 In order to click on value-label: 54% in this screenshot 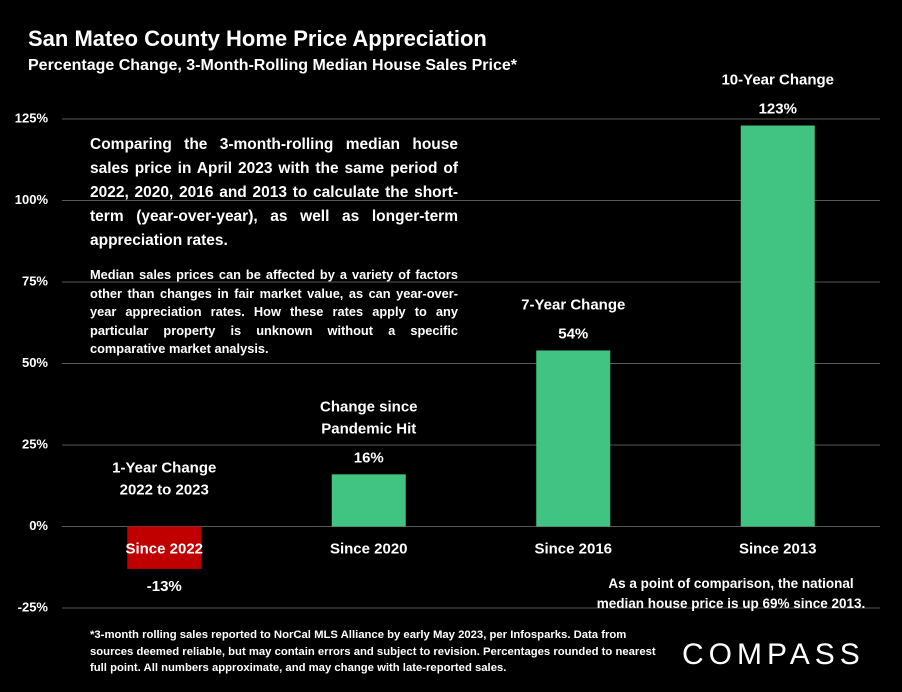, I will do `click(573, 333)`.